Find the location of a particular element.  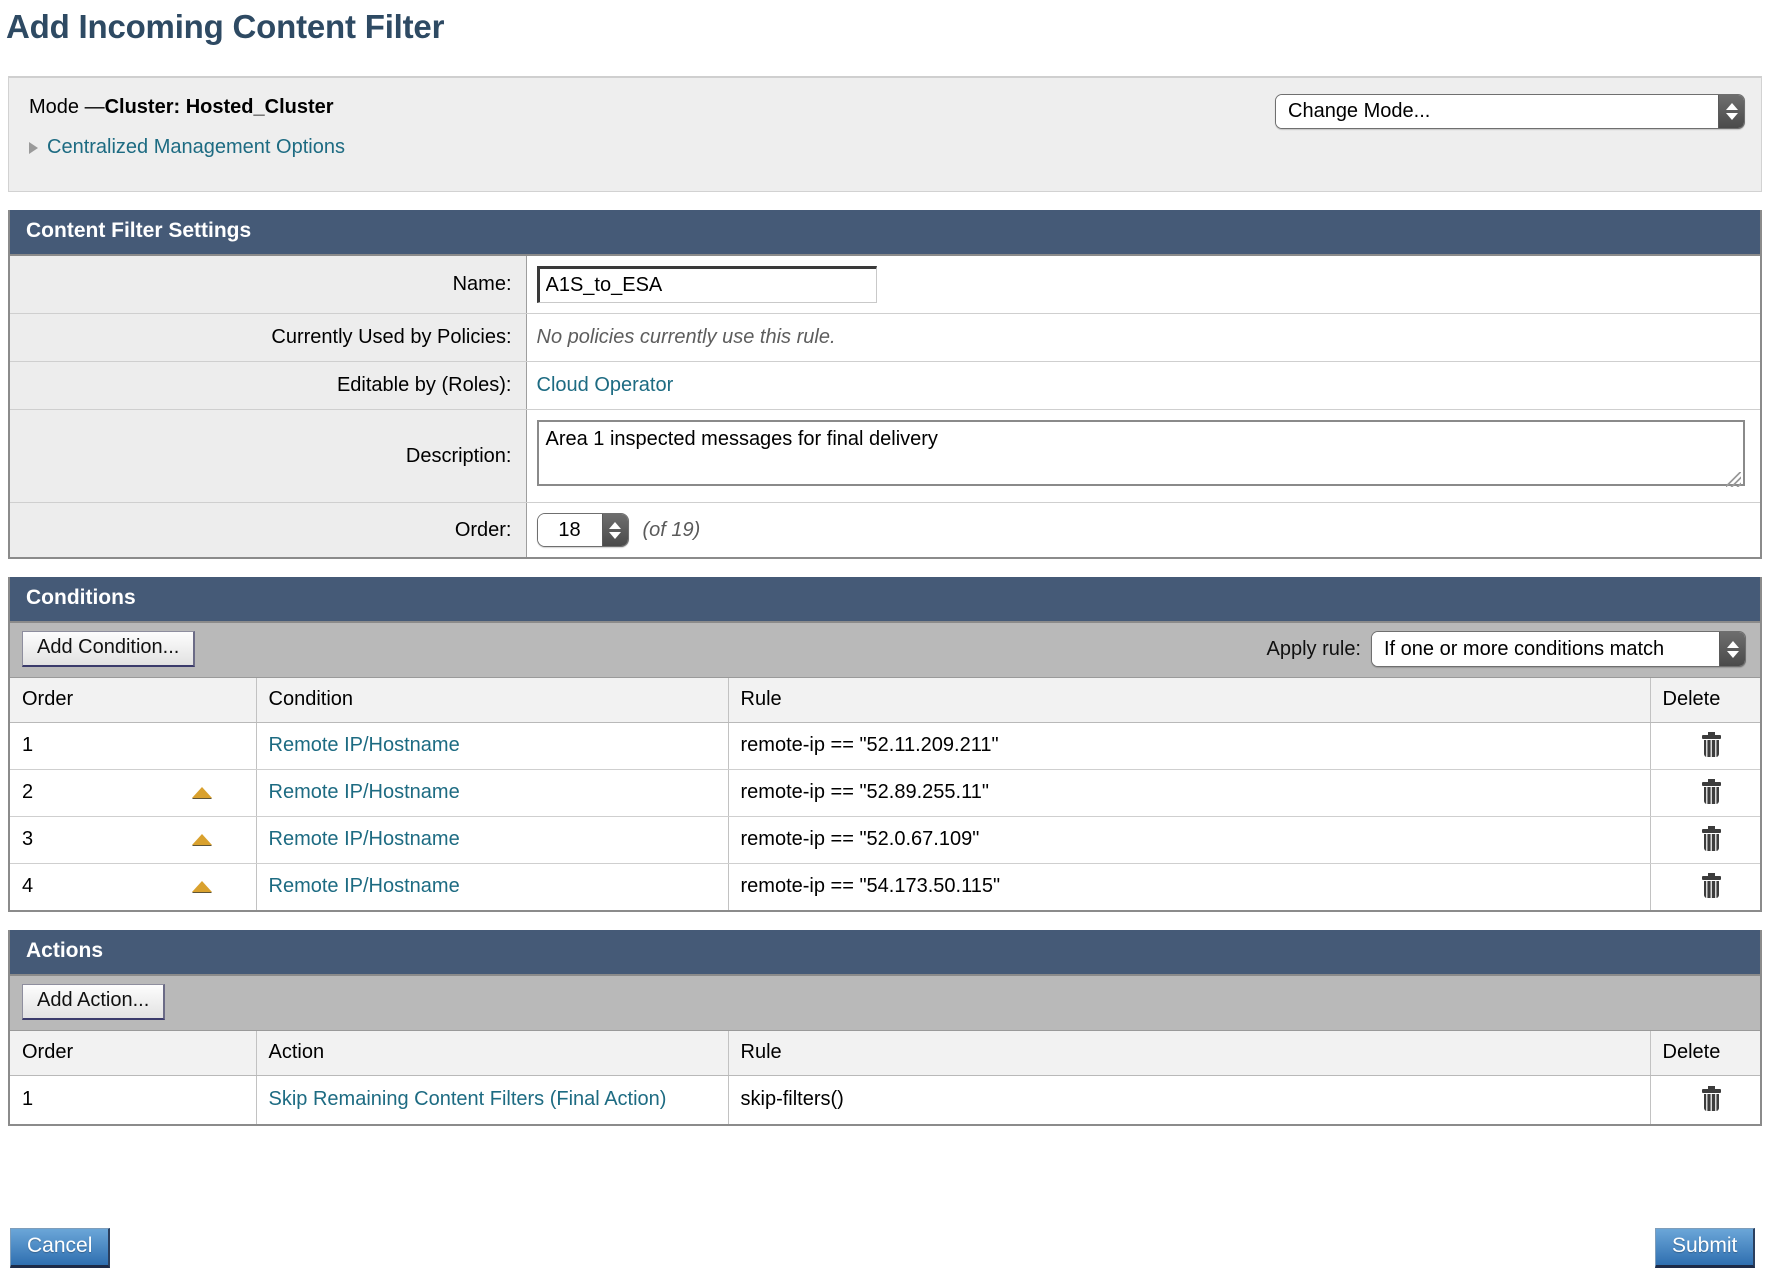

mode-prefix-label: Mode — is located at coordinates (67, 107).